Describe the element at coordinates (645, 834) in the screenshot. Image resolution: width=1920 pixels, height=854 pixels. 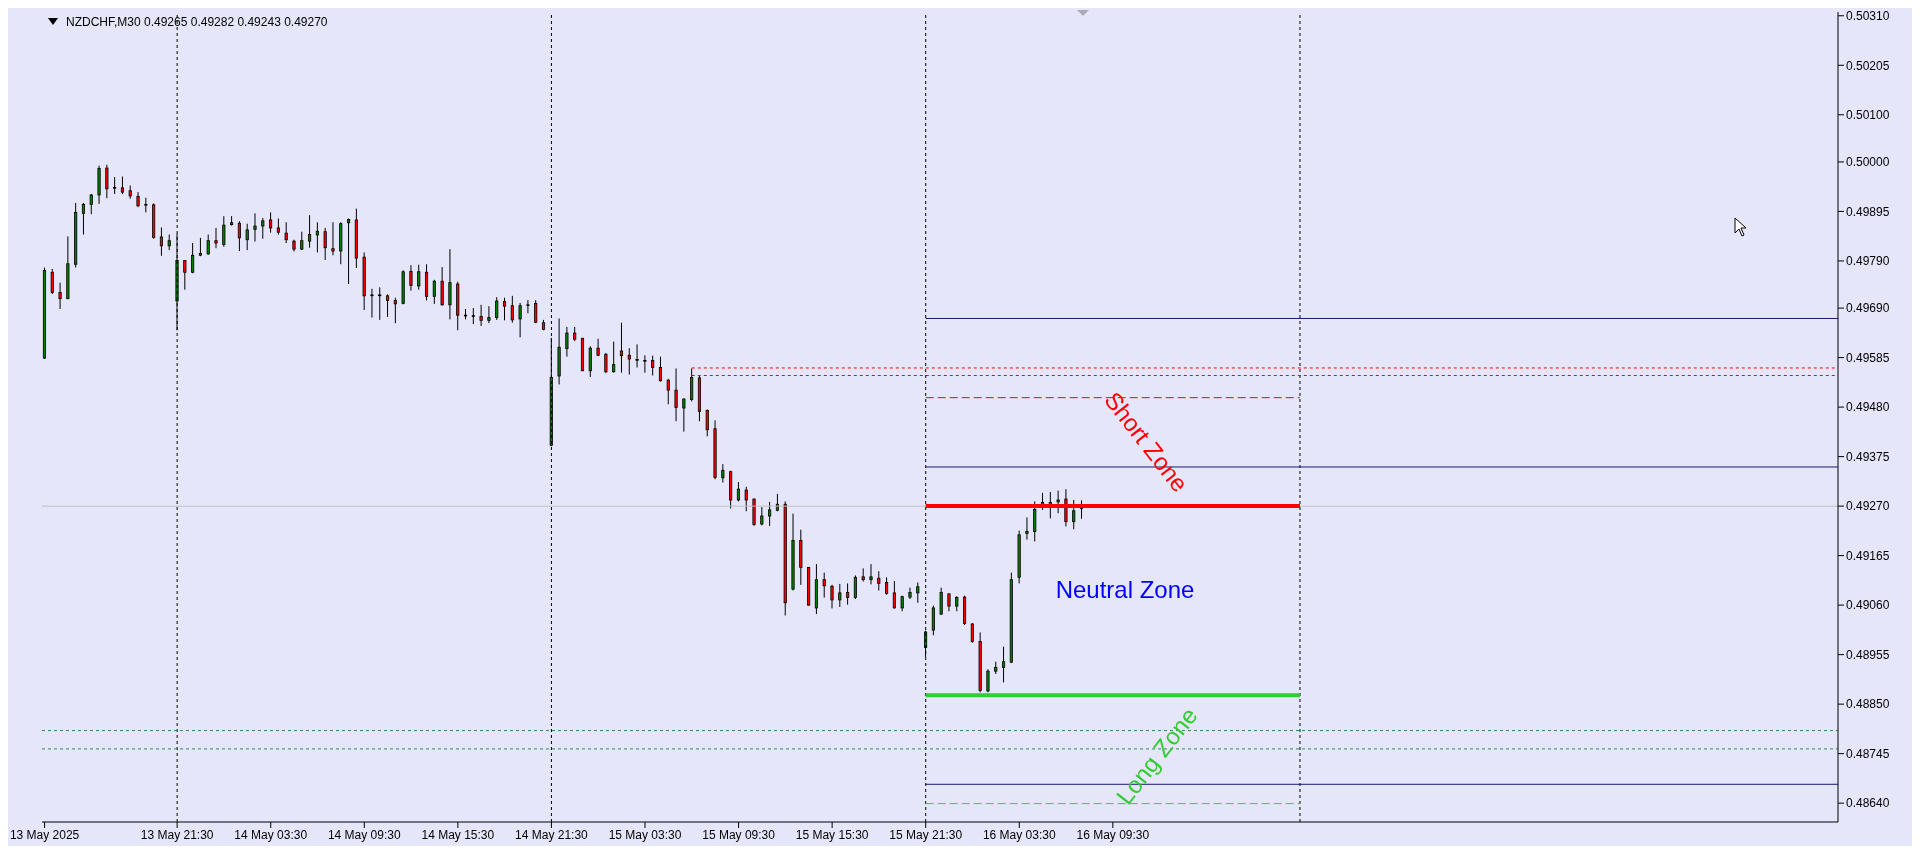
I see `x-tick-label: 15 May 03:30` at that location.